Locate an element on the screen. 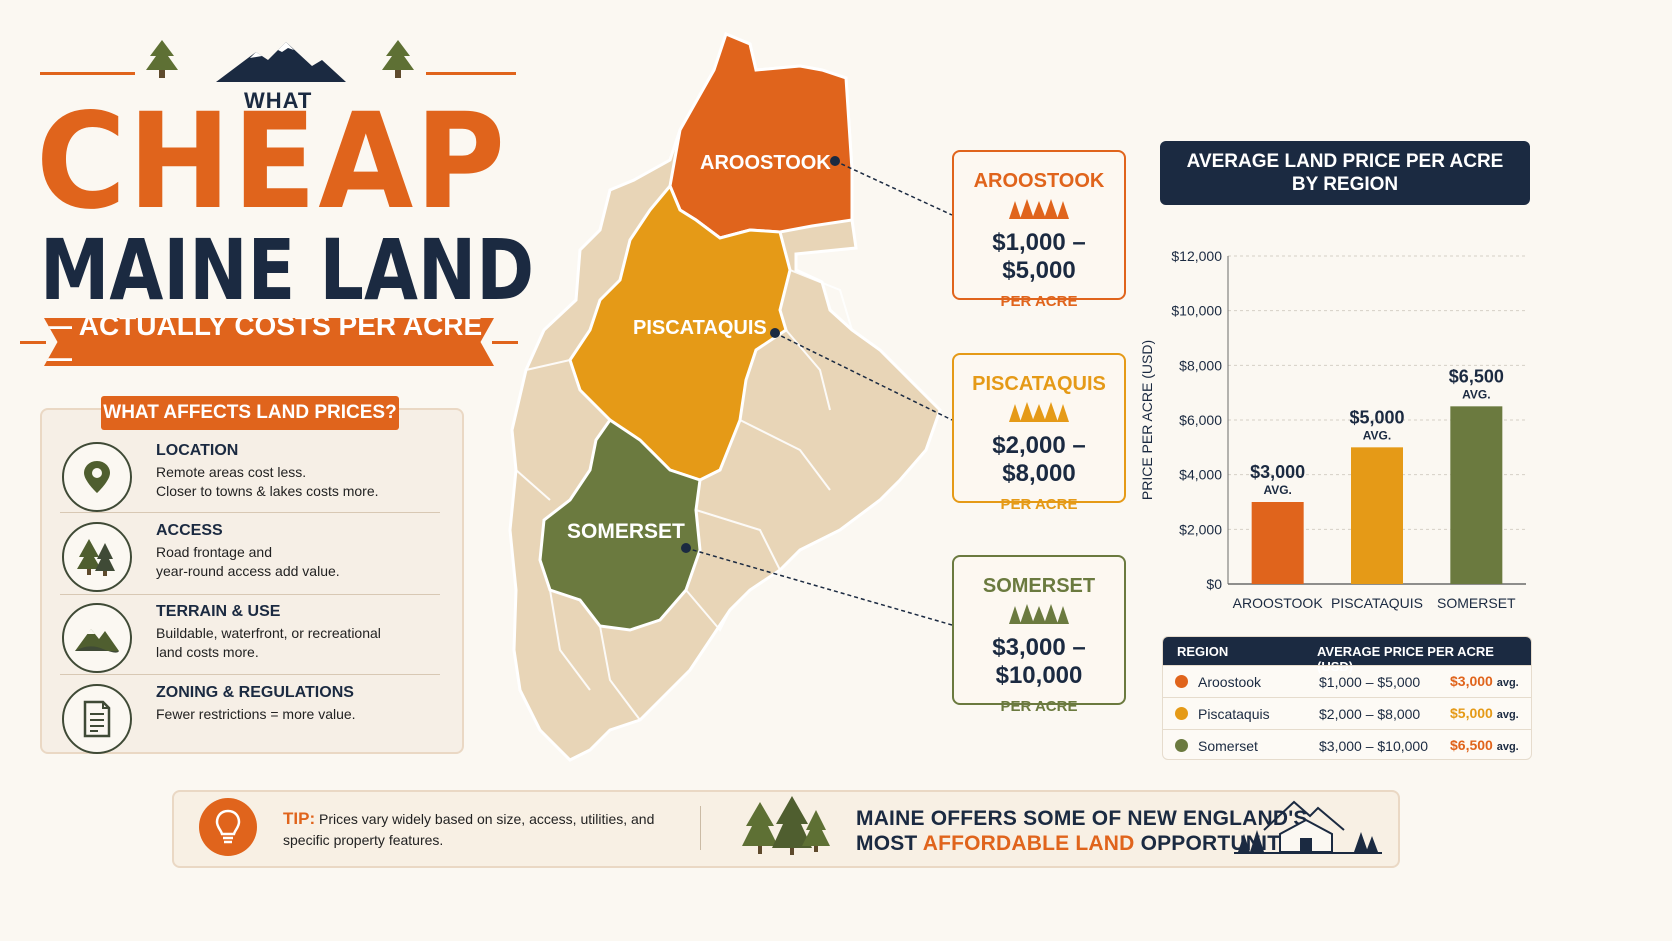 The width and height of the screenshot is (1672, 941). subtitle-ribbon: — ACTUALLY COSTS PER ACRE — is located at coordinates (269, 342).